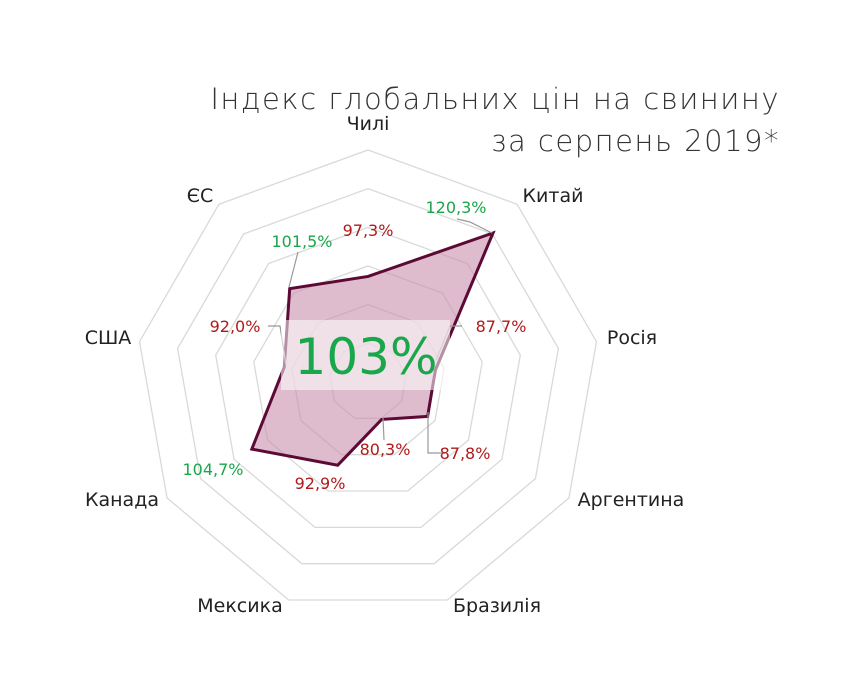  I want to click on data-label: 120,3%, so click(455, 207).